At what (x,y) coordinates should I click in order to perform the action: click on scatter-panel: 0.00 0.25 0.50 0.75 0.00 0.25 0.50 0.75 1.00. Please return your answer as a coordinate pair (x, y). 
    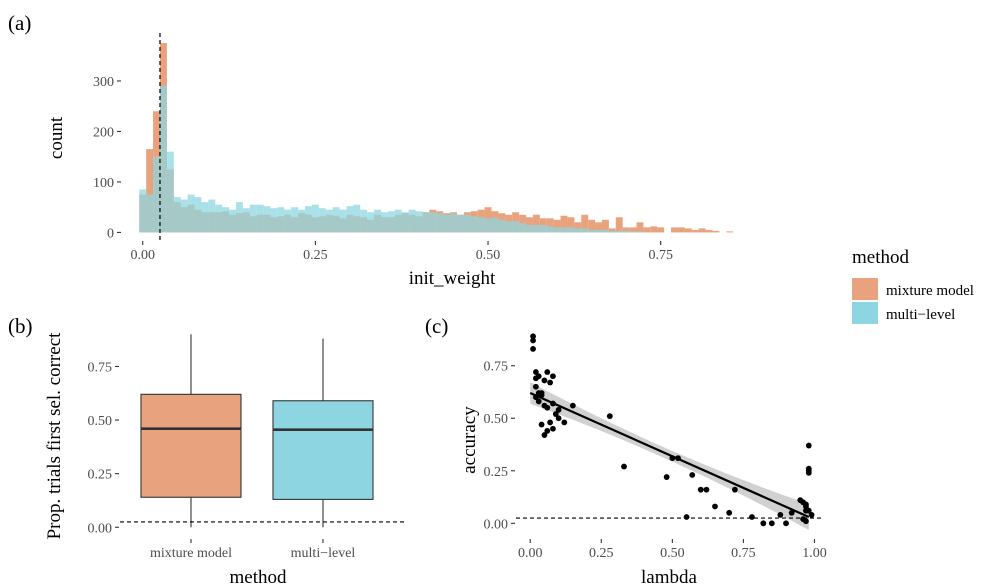
    Looking at the image, I should click on (655, 447).